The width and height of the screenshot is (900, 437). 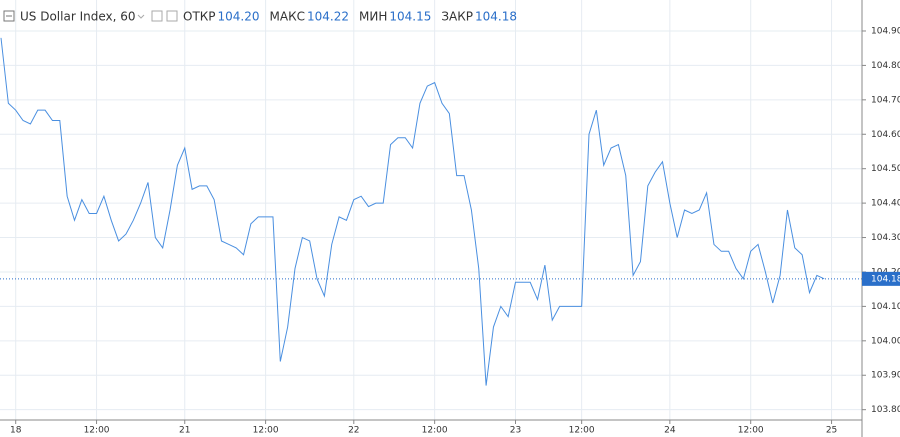 What do you see at coordinates (184, 431) in the screenshot?
I see `x-tick-label: 21` at bounding box center [184, 431].